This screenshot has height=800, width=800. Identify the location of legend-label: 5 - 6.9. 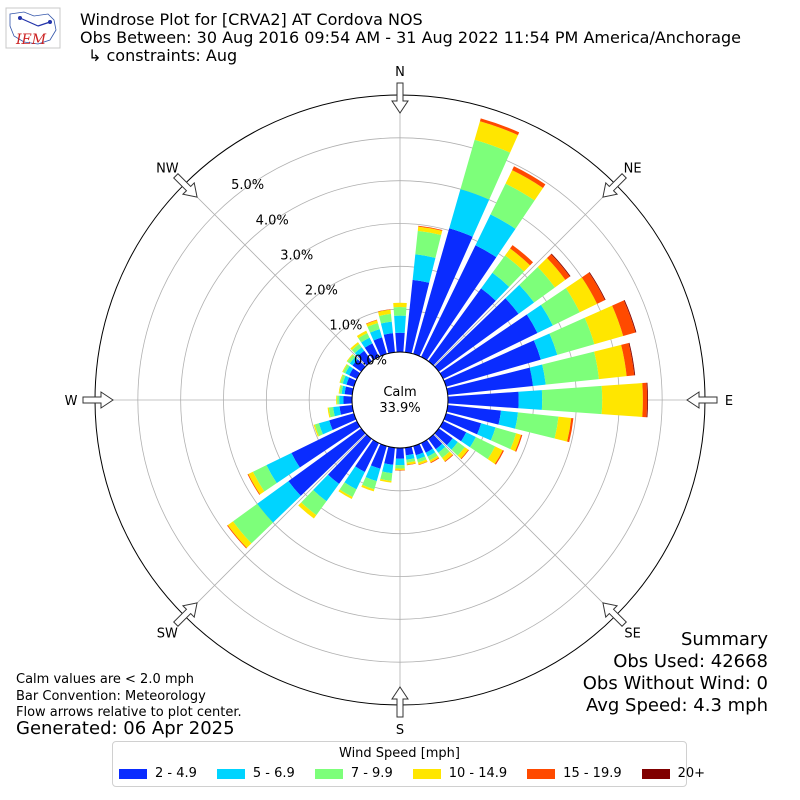
(273, 773).